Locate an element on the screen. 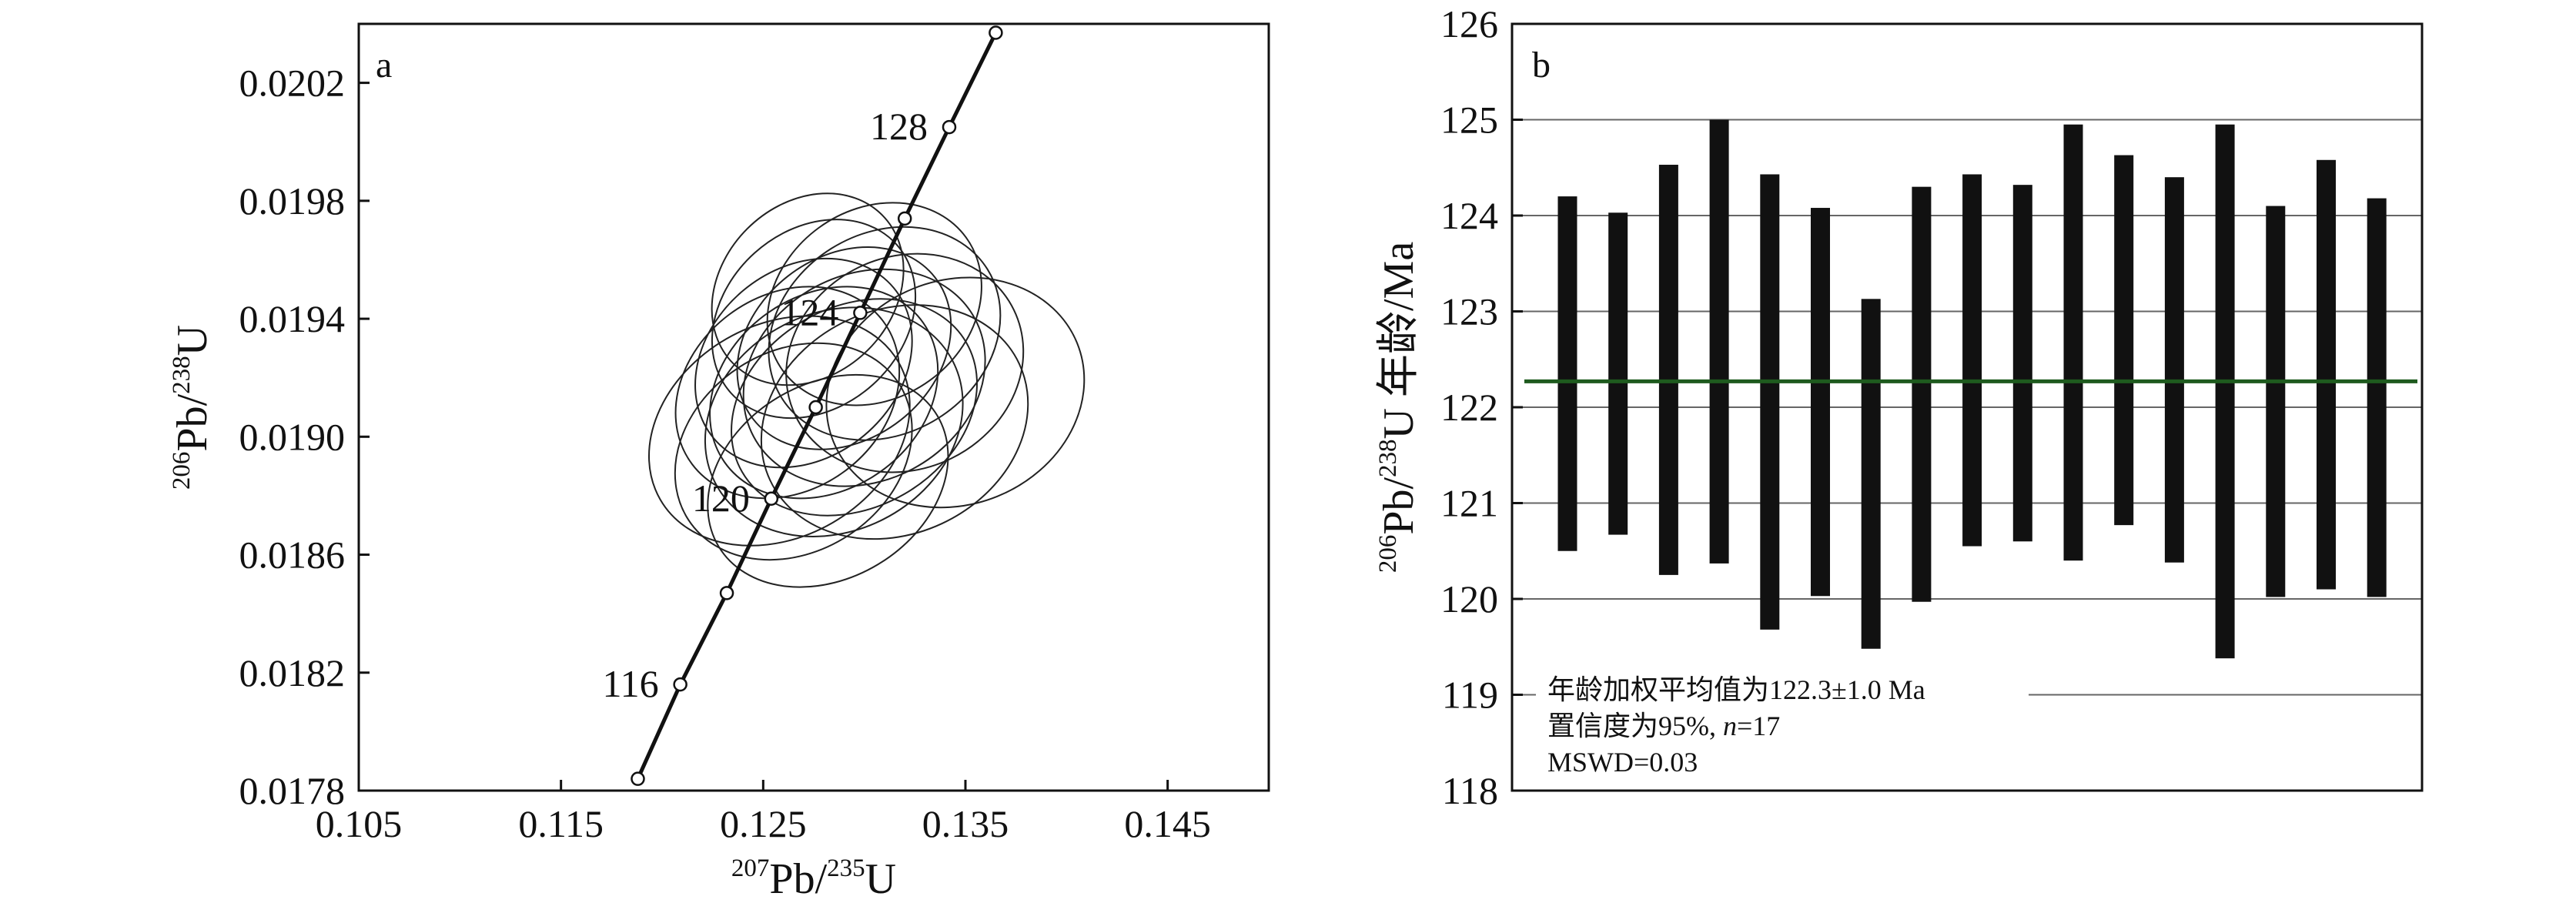  x-tick-label: 0.125 is located at coordinates (764, 823).